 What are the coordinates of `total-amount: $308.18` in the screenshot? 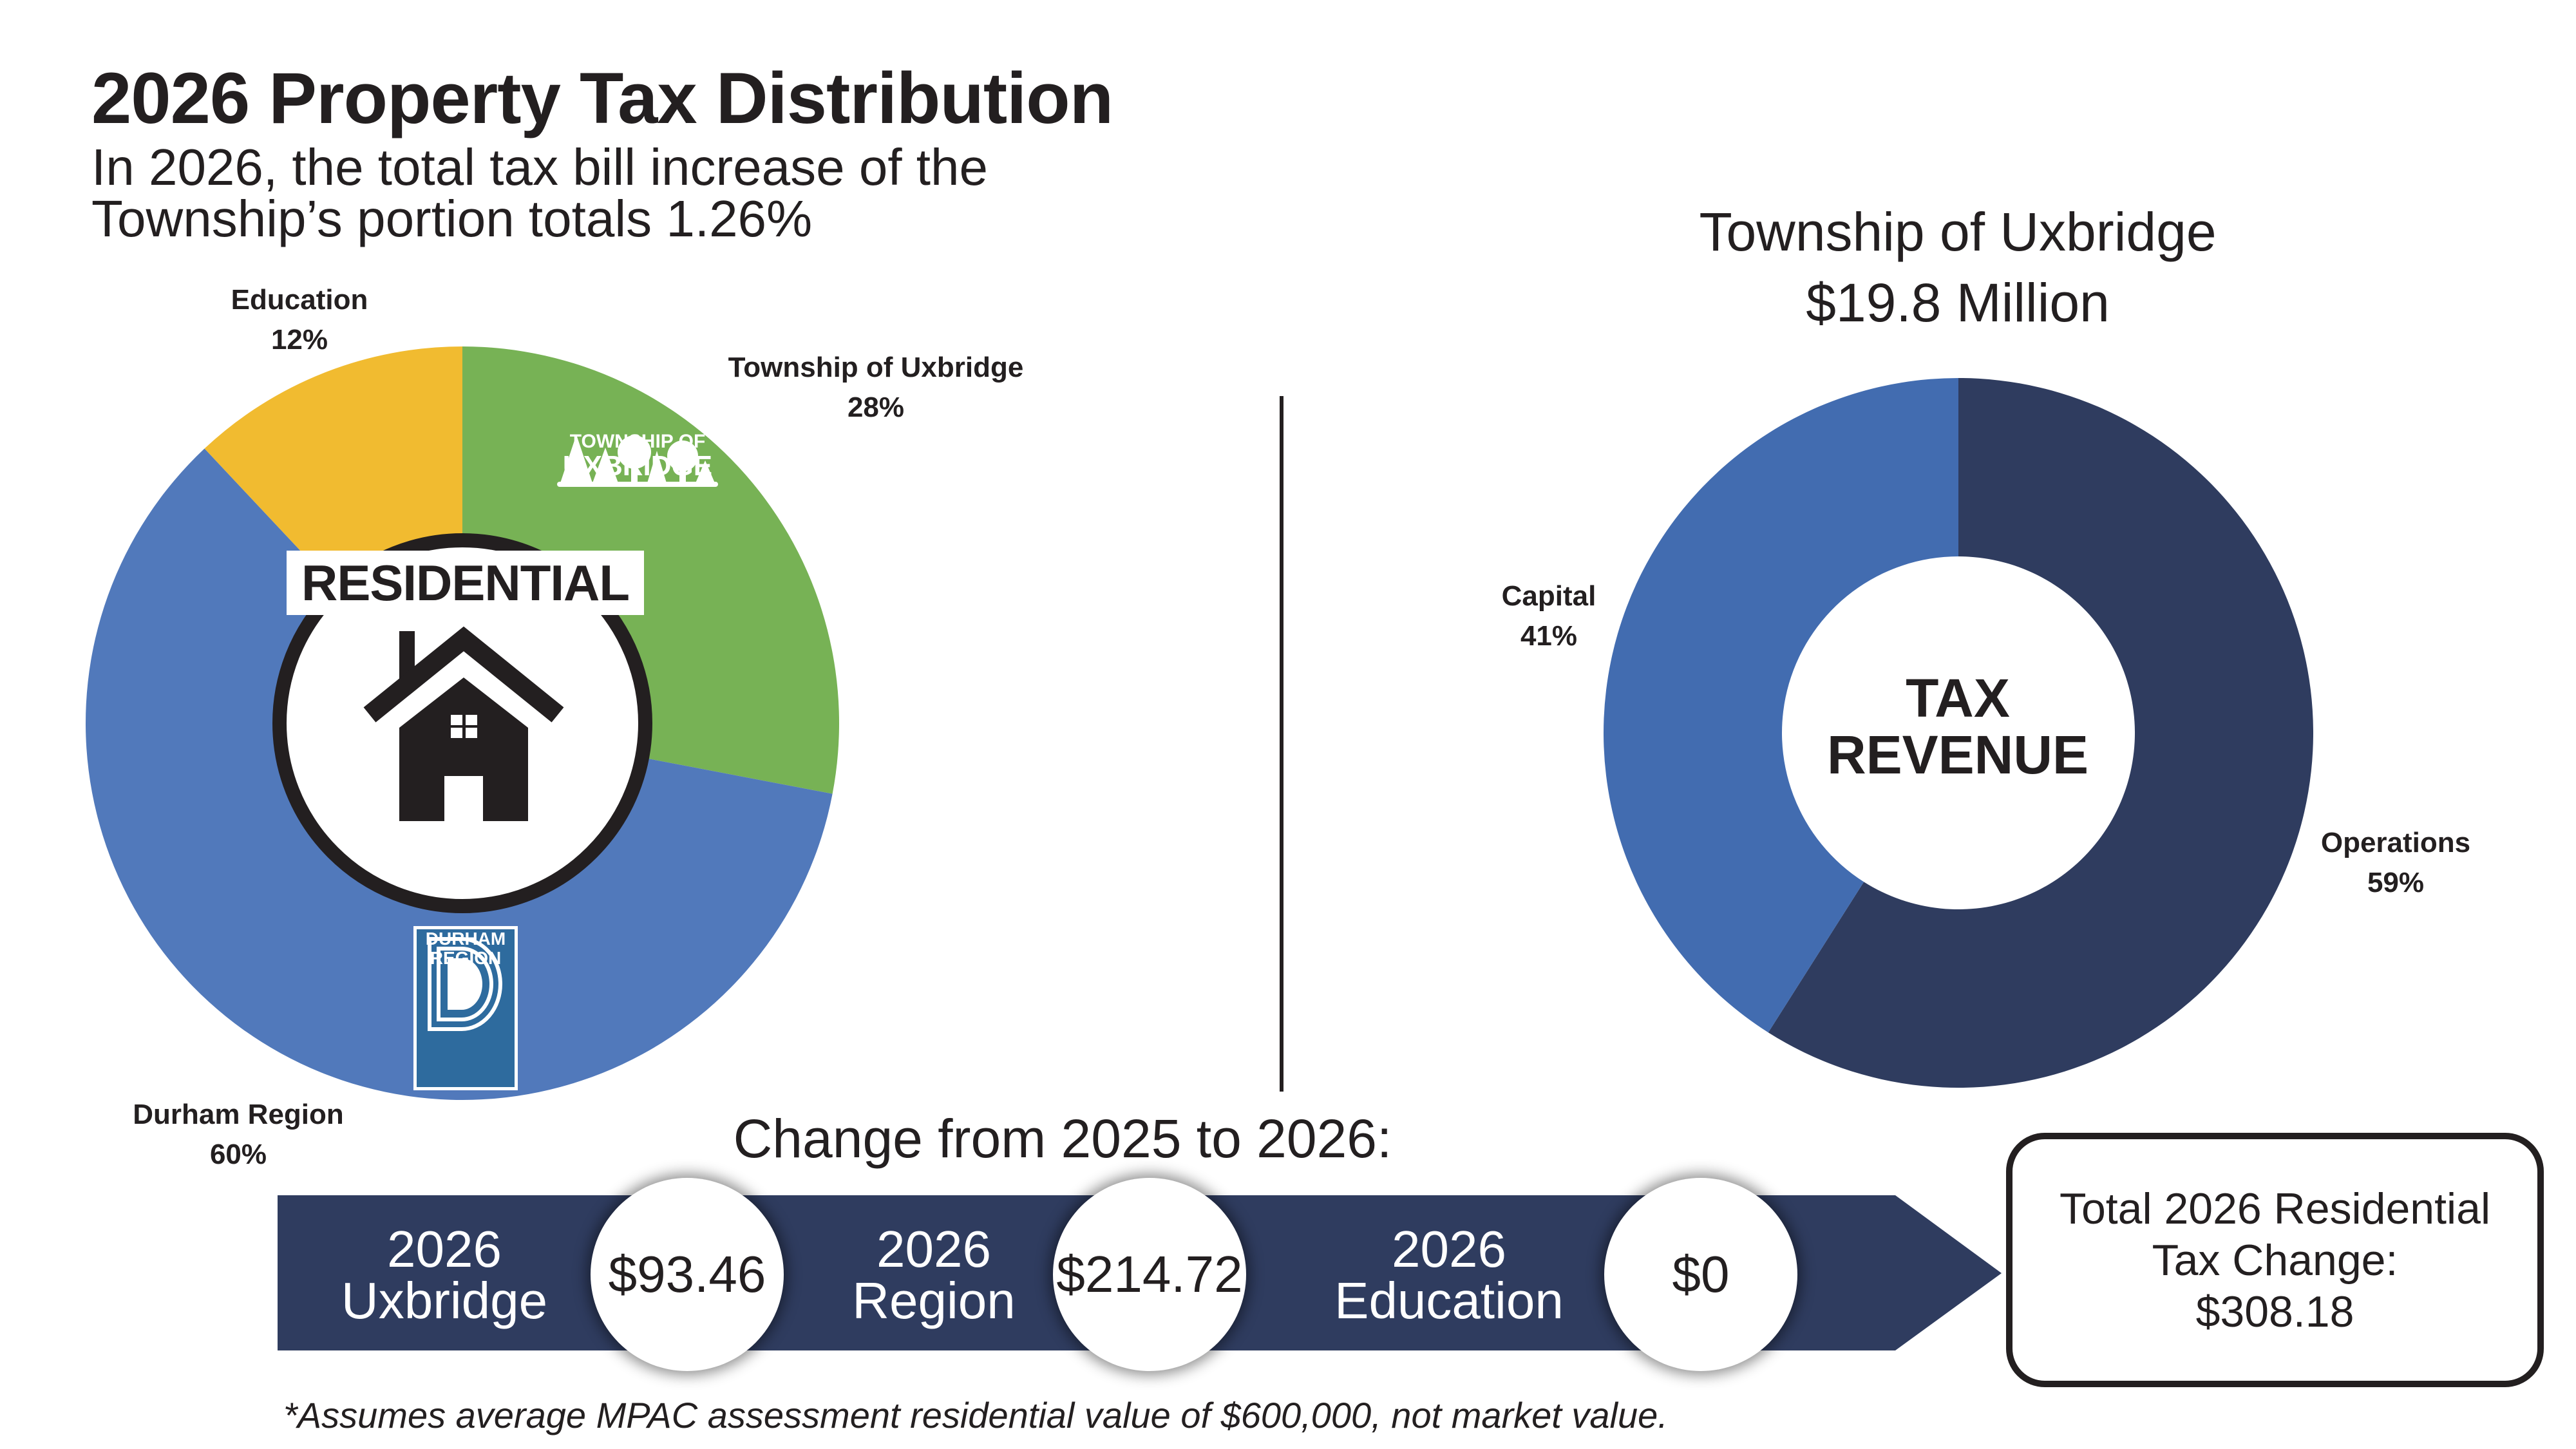 It's located at (2274, 1311).